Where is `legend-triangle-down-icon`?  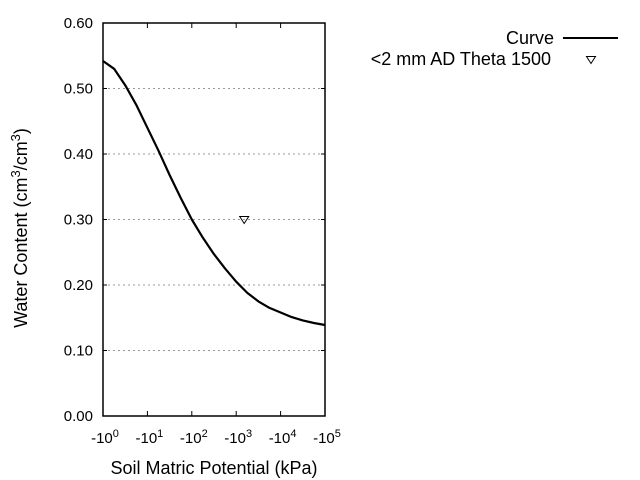 legend-triangle-down-icon is located at coordinates (591, 60).